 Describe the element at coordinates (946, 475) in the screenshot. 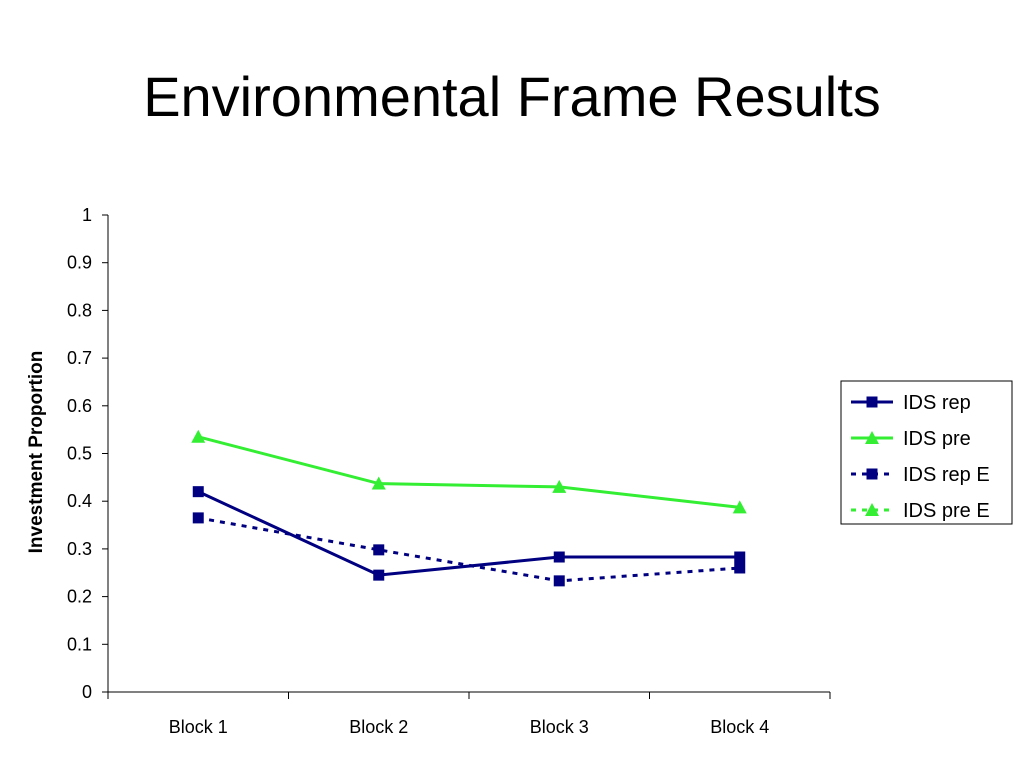

I see `legend-label: IDS rep E` at that location.